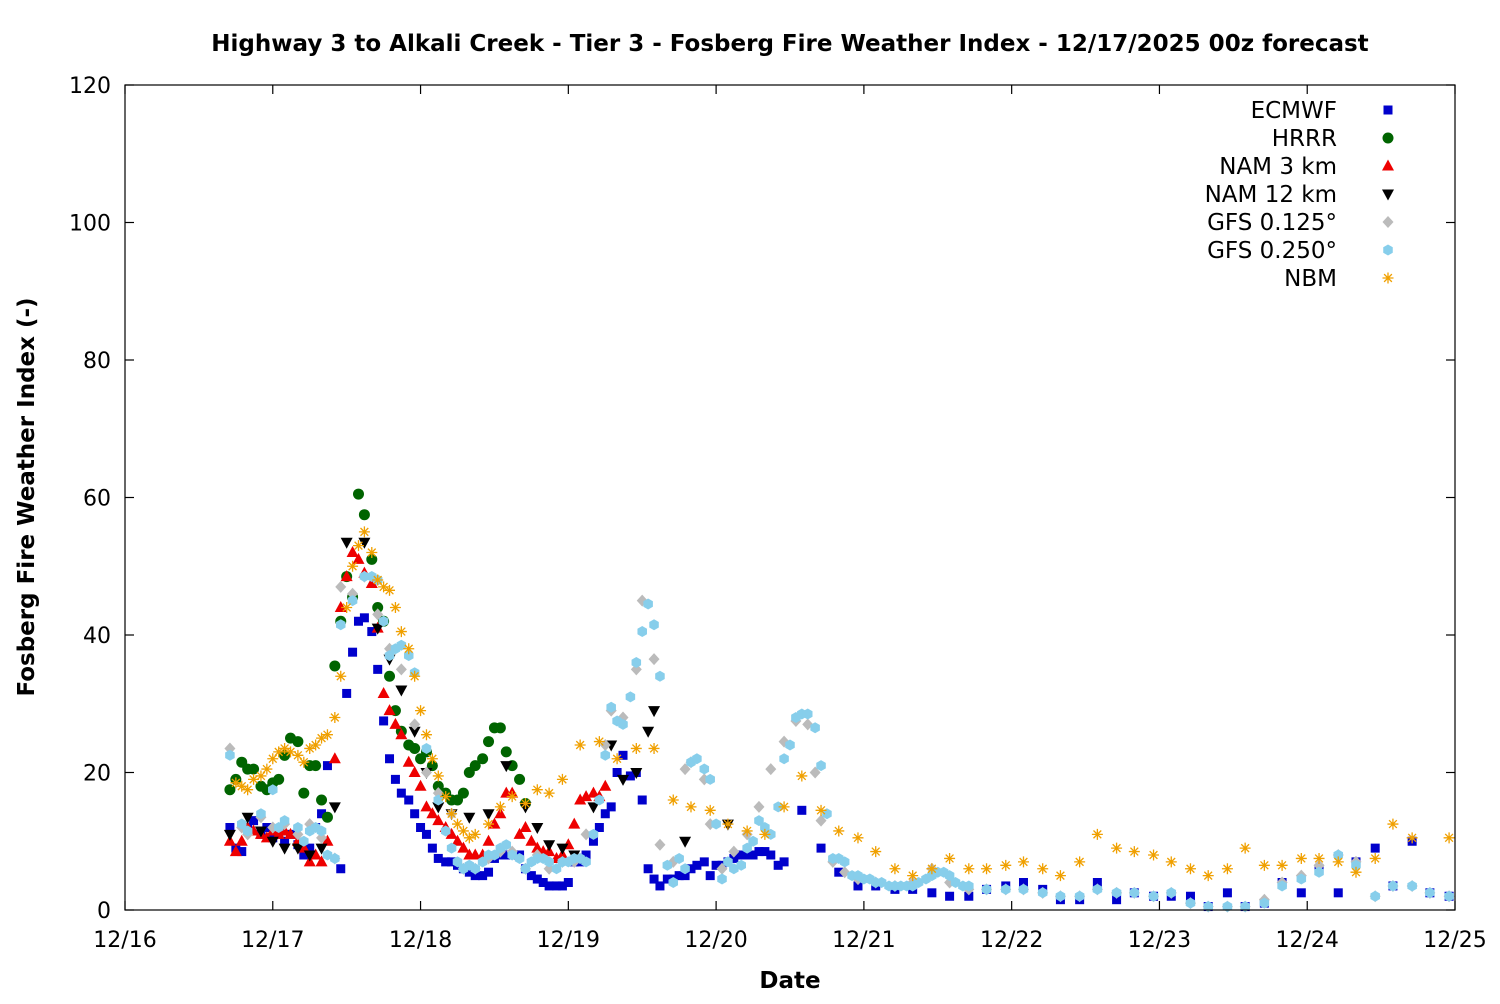 The image size is (1500, 1004). What do you see at coordinates (1300, 251) in the screenshot?
I see `legend-item: GFS 0.250°` at bounding box center [1300, 251].